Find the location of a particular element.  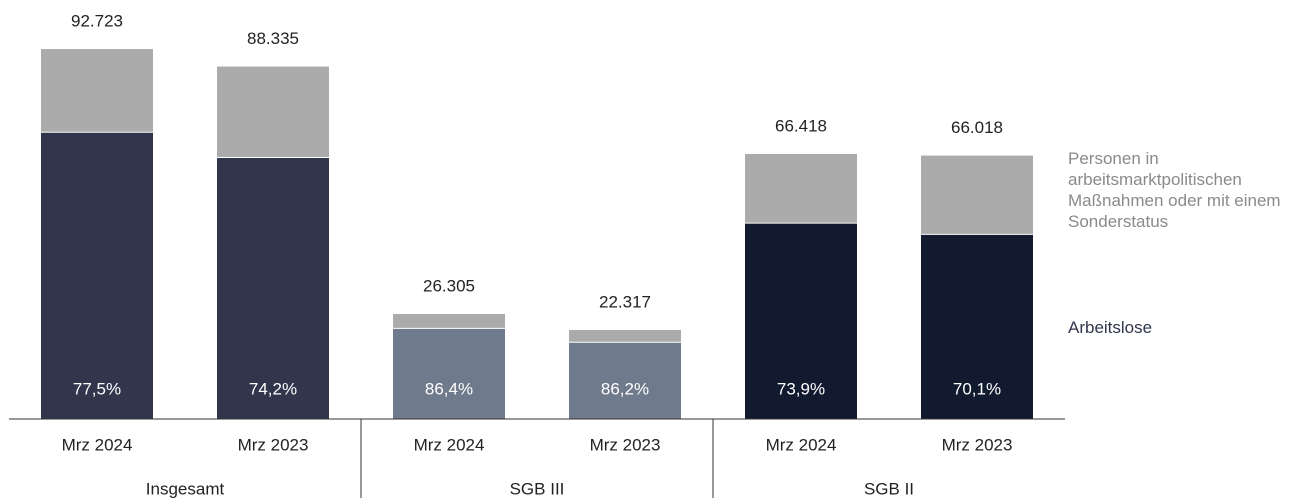

share-label: 74,2% is located at coordinates (273, 388).